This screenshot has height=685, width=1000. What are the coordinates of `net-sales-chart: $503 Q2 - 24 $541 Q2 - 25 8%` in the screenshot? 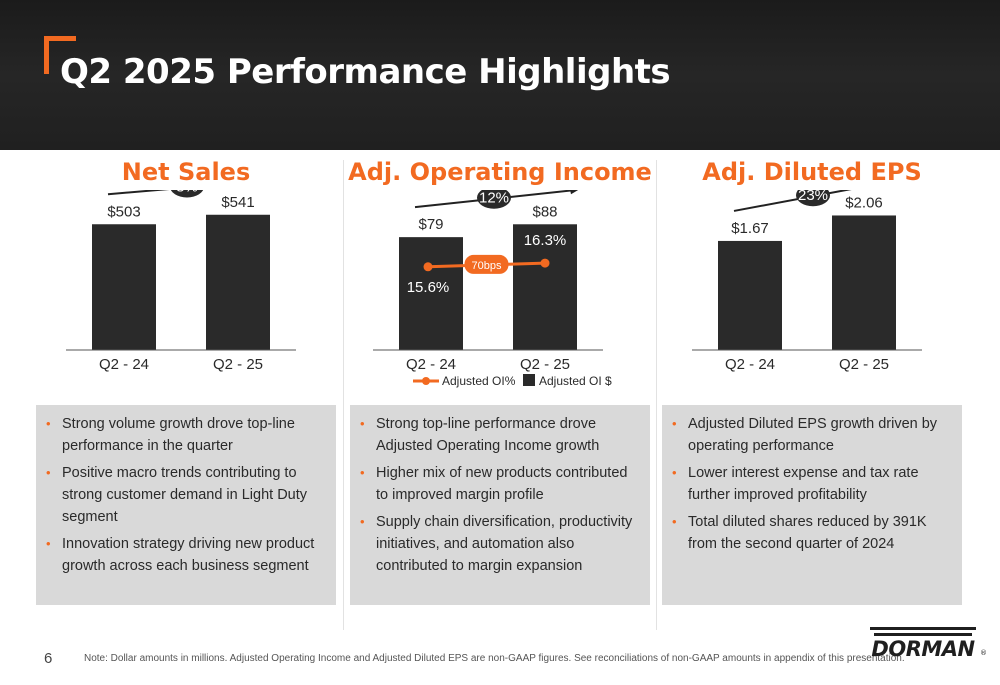 It's located at (181, 281).